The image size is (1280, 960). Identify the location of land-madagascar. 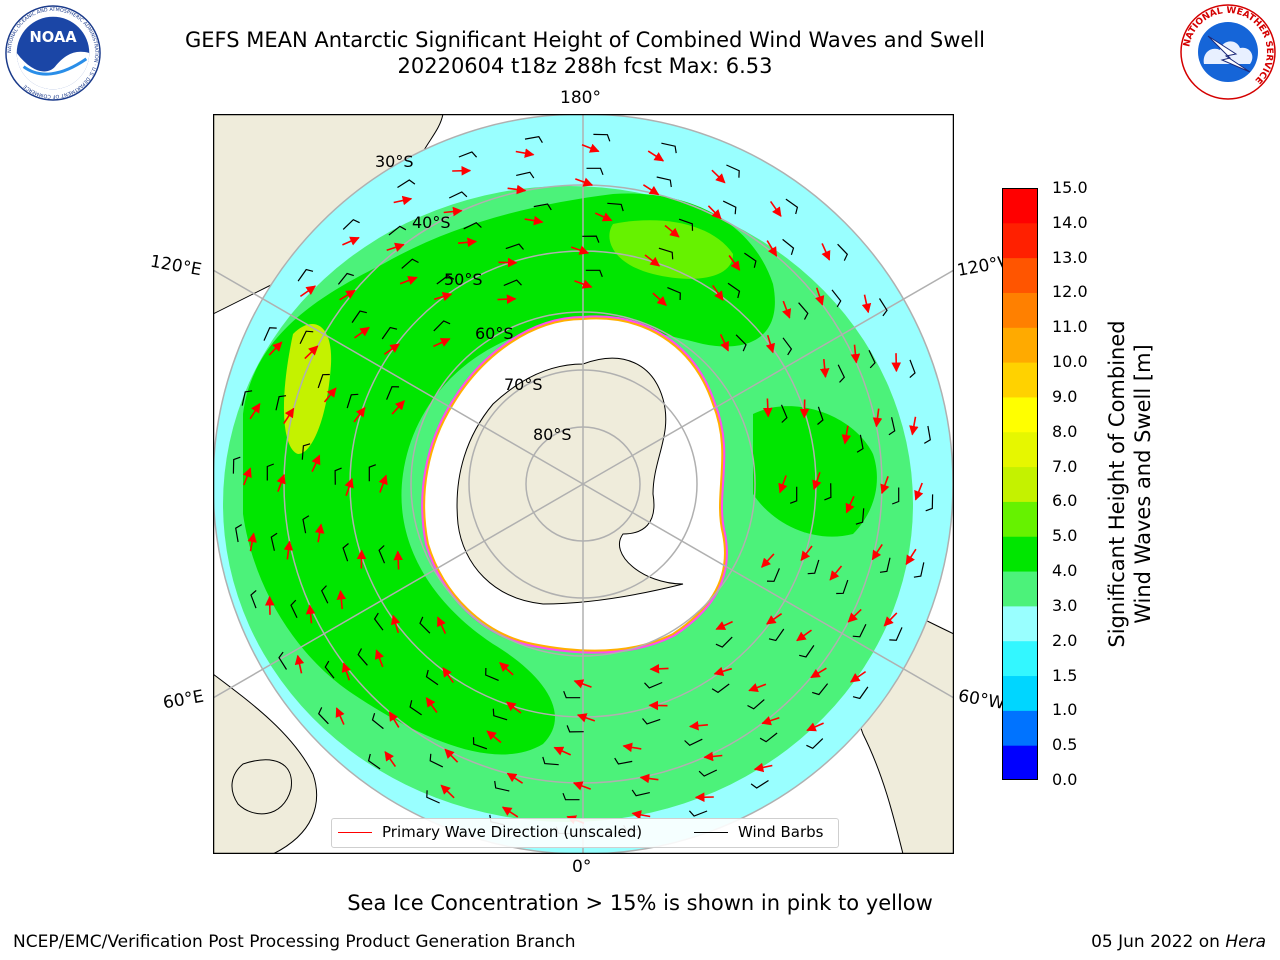
(261, 787).